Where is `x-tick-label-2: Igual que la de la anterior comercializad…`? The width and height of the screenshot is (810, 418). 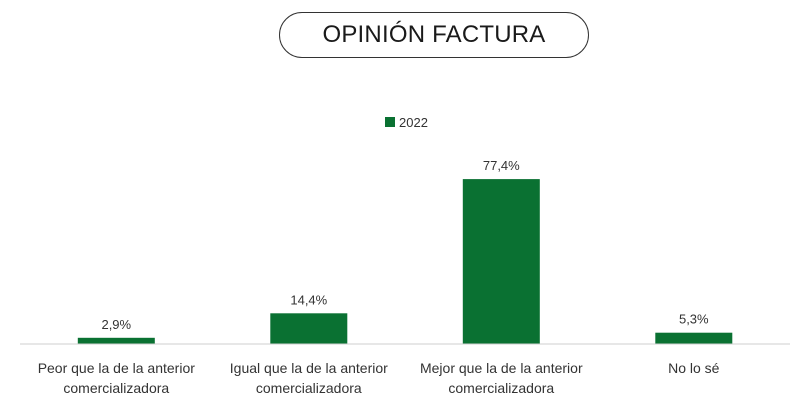 x-tick-label-2: Igual que la de la anterior comercializad… is located at coordinates (309, 378).